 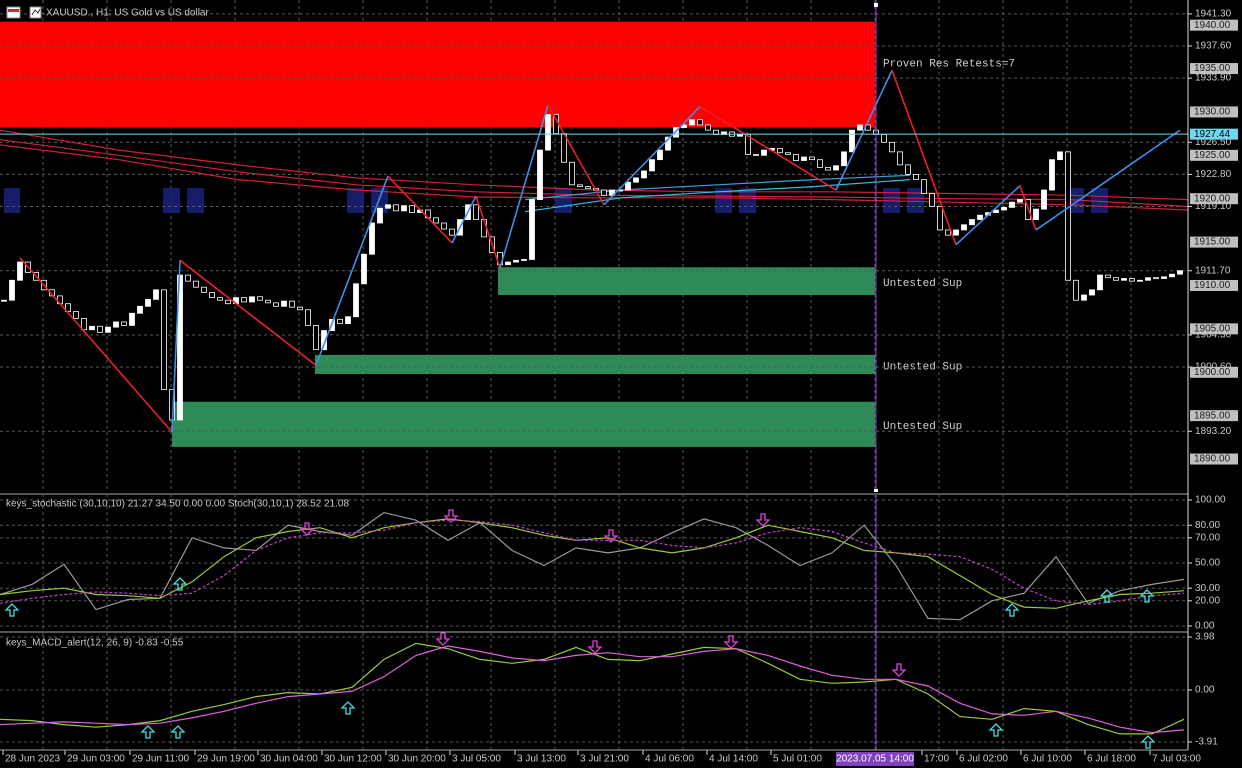 What do you see at coordinates (226, 759) in the screenshot?
I see `x-tick-label: 29 Jun 19:00` at bounding box center [226, 759].